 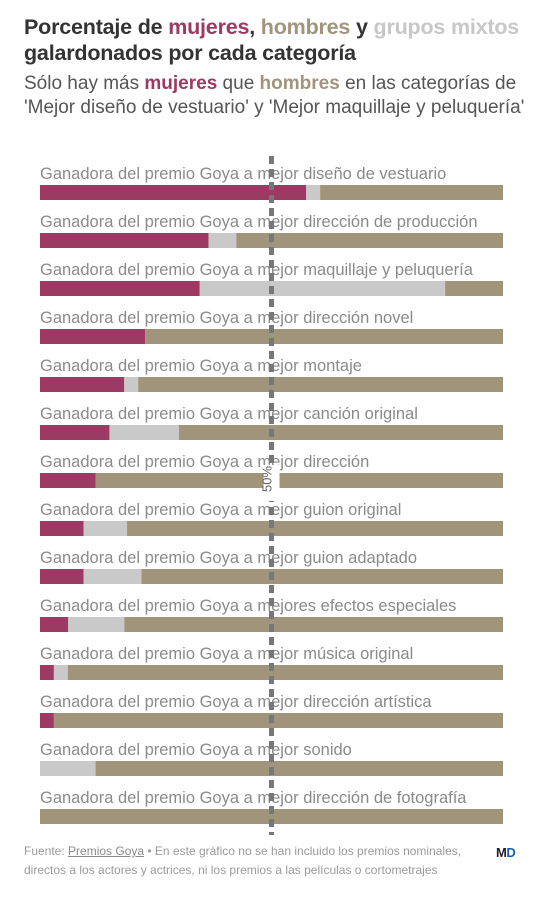 I want to click on md-logo: MD, so click(x=506, y=852).